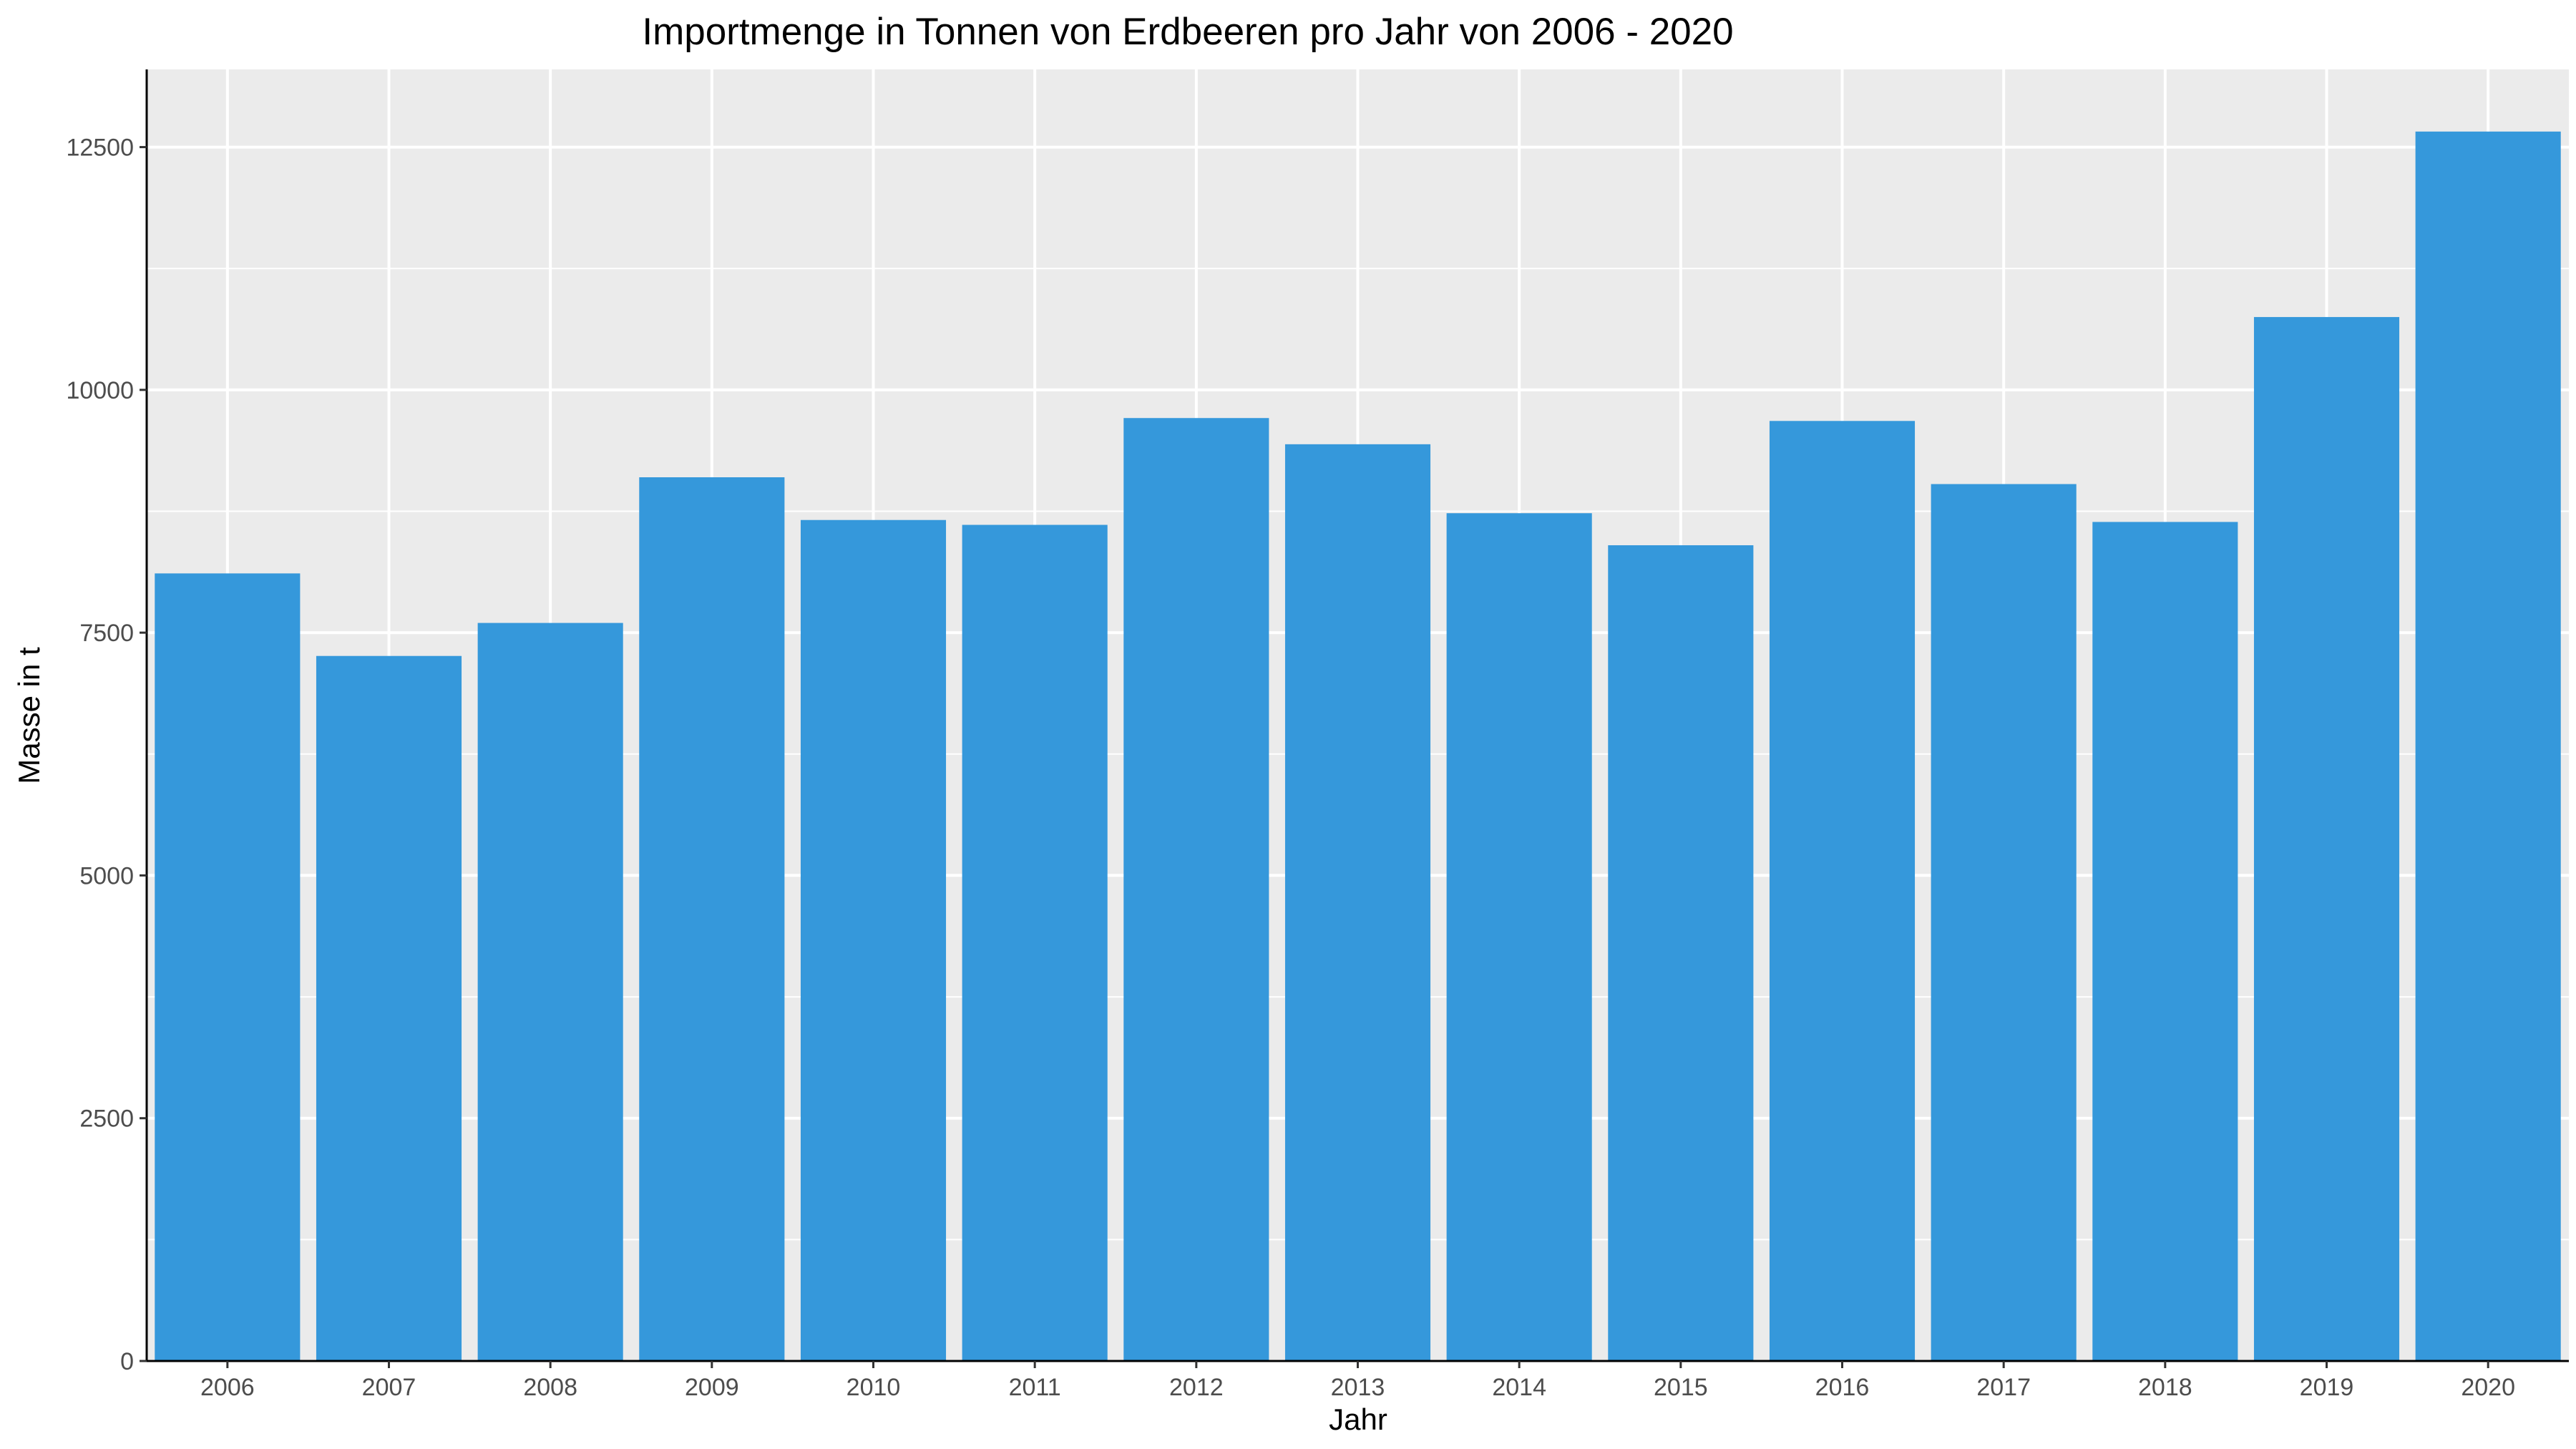 This screenshot has width=2576, height=1449. What do you see at coordinates (2488, 1387) in the screenshot?
I see `x-tick-label: 2020` at bounding box center [2488, 1387].